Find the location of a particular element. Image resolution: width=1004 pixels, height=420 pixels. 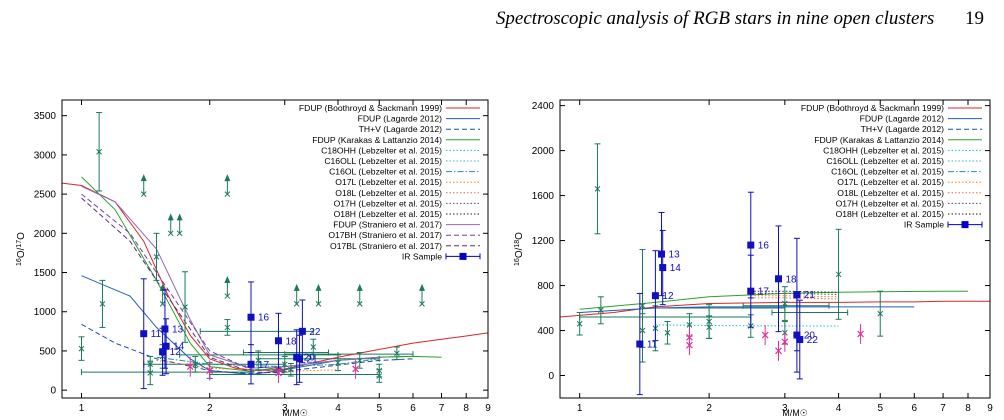

x-tick-label: 1 is located at coordinates (82, 408).